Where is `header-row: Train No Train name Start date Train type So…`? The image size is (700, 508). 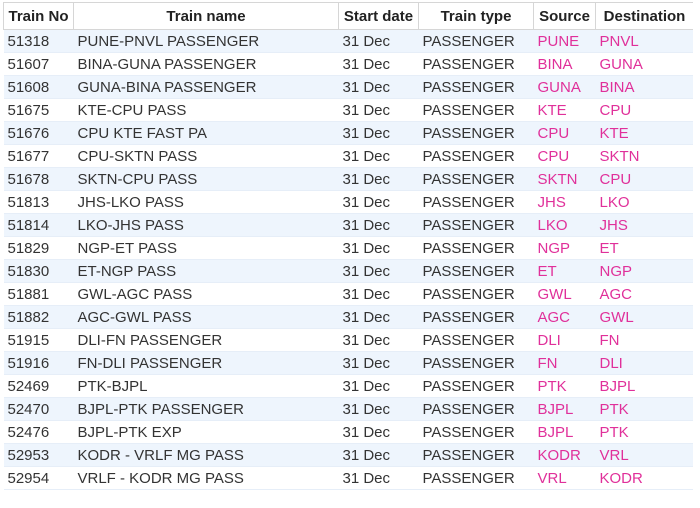 header-row: Train No Train name Start date Train type So… is located at coordinates (348, 16).